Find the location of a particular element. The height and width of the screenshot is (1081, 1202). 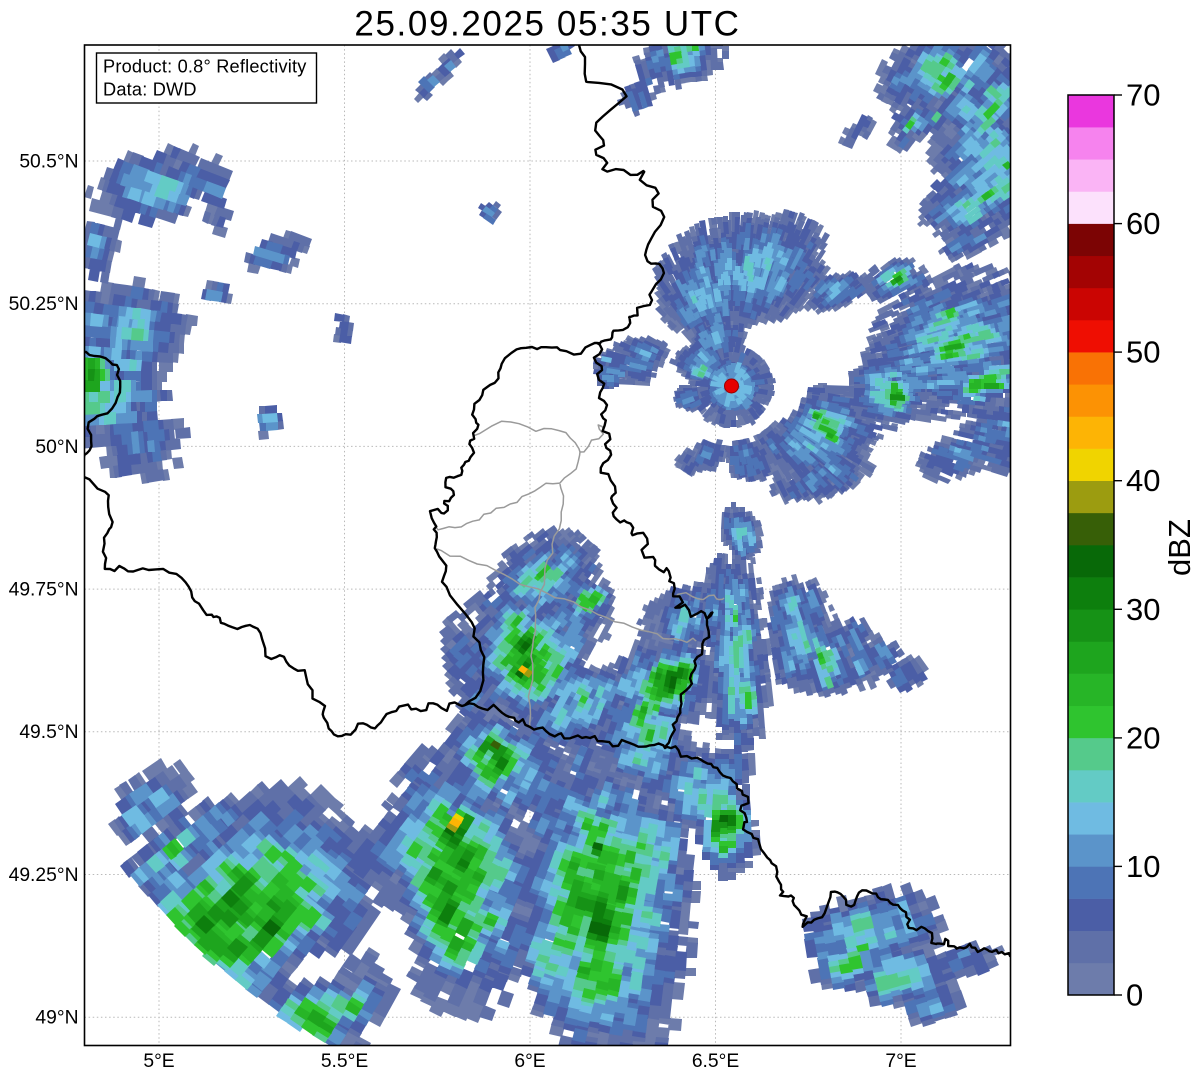

svg-text: 40 is located at coordinates (1143, 480).